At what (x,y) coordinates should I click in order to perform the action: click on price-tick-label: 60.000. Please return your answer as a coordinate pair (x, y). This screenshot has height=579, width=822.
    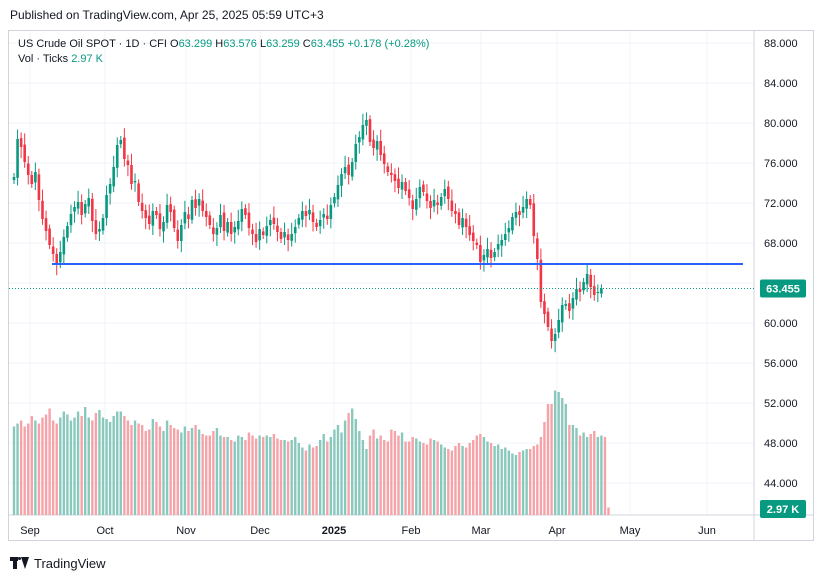
    Looking at the image, I should click on (781, 324).